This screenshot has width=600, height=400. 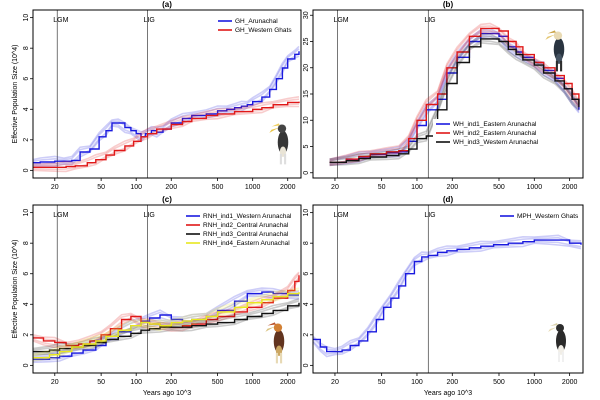 What do you see at coordinates (283, 159) in the screenshot?
I see `panel-a-hornbill-icon-tail` at bounding box center [283, 159].